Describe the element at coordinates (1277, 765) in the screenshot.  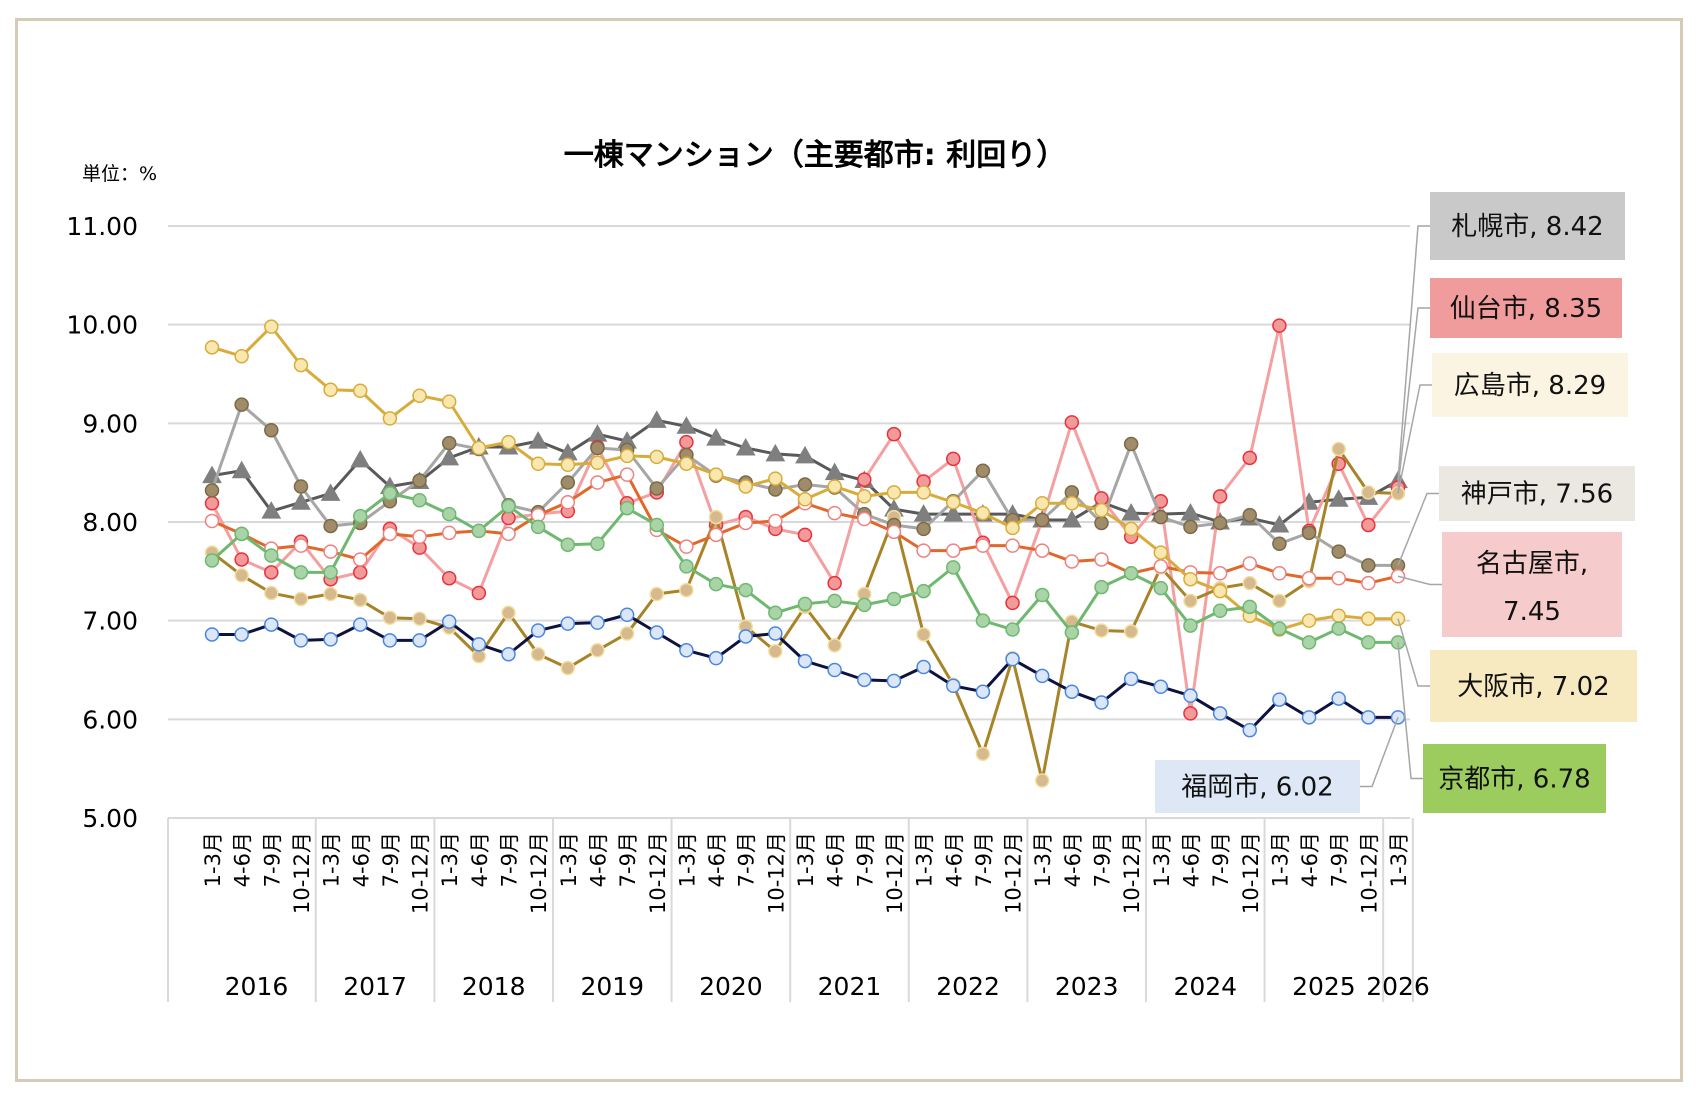
I see `data-label-福岡市: 福岡市, 6.02` at that location.